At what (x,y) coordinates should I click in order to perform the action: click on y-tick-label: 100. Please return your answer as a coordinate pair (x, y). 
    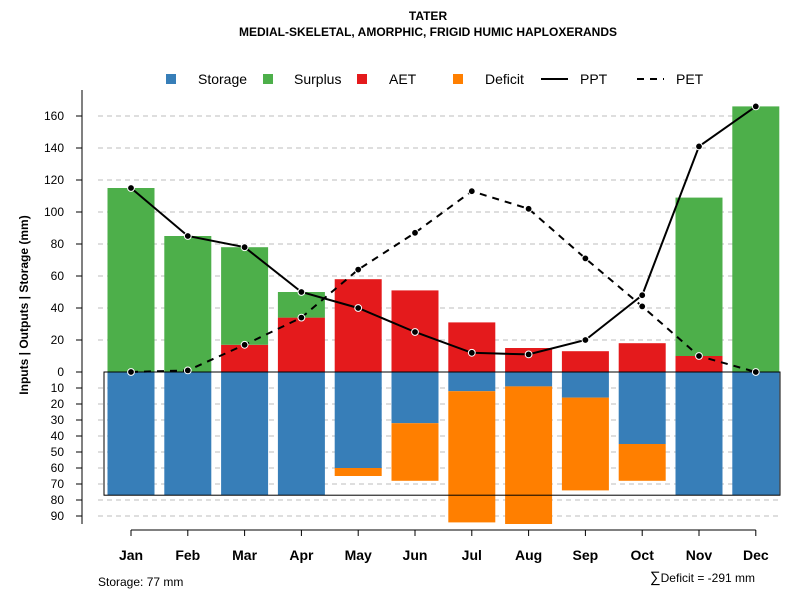
    Looking at the image, I should click on (54, 212).